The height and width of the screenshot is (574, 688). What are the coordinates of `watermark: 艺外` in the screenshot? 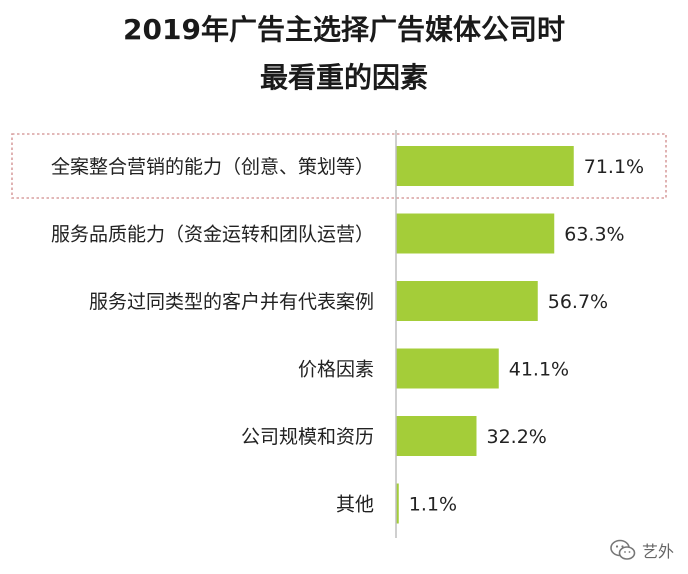 It's located at (642, 550).